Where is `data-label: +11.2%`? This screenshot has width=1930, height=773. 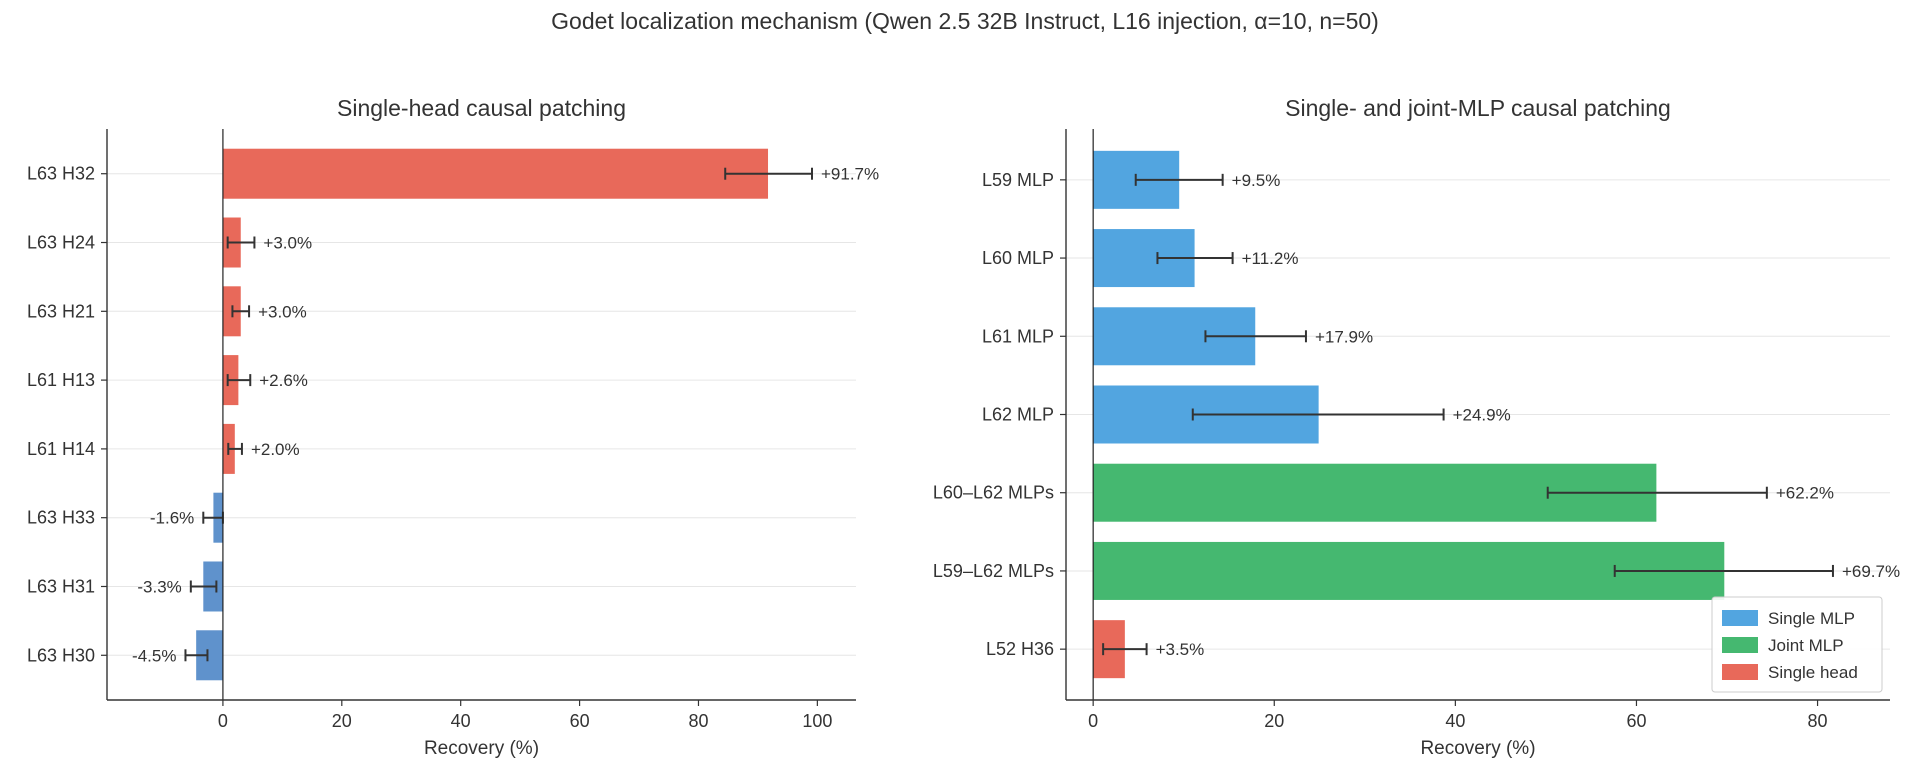 data-label: +11.2% is located at coordinates (1270, 258).